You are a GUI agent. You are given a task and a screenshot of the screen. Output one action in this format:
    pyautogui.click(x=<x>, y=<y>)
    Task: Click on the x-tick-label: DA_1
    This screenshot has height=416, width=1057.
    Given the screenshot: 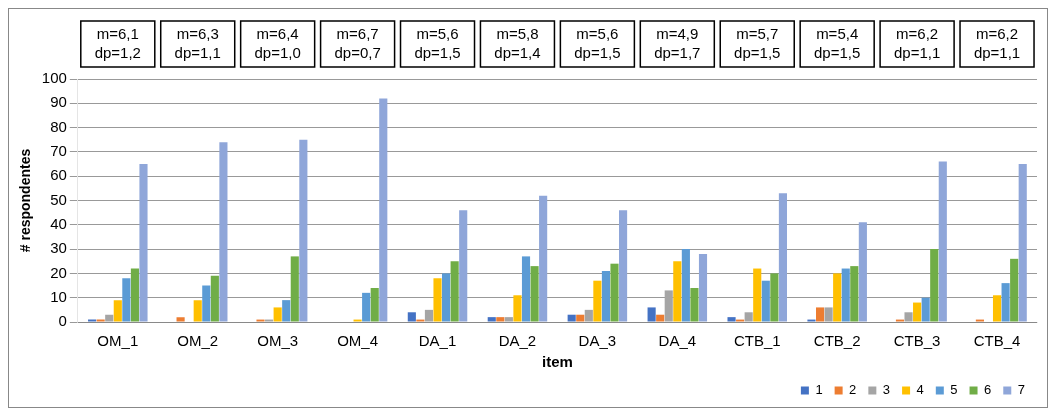 What is the action you would take?
    pyautogui.click(x=437, y=341)
    